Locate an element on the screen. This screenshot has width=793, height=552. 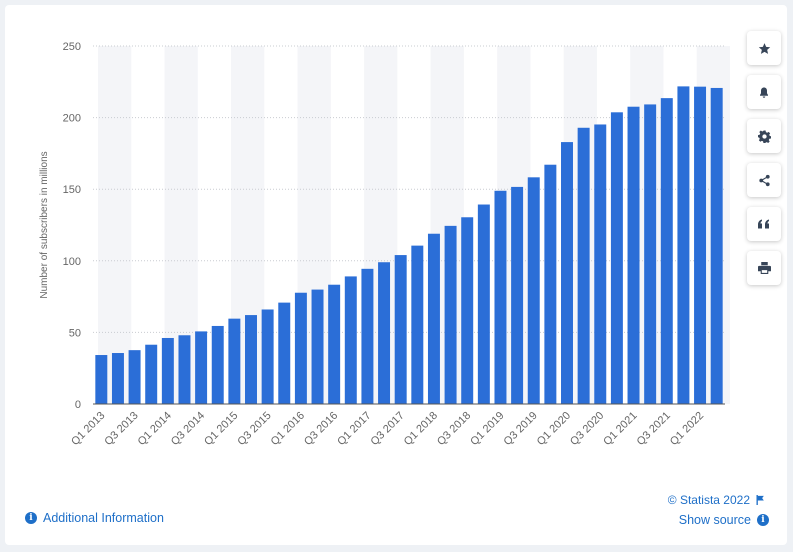
favorite-button is located at coordinates (764, 48).